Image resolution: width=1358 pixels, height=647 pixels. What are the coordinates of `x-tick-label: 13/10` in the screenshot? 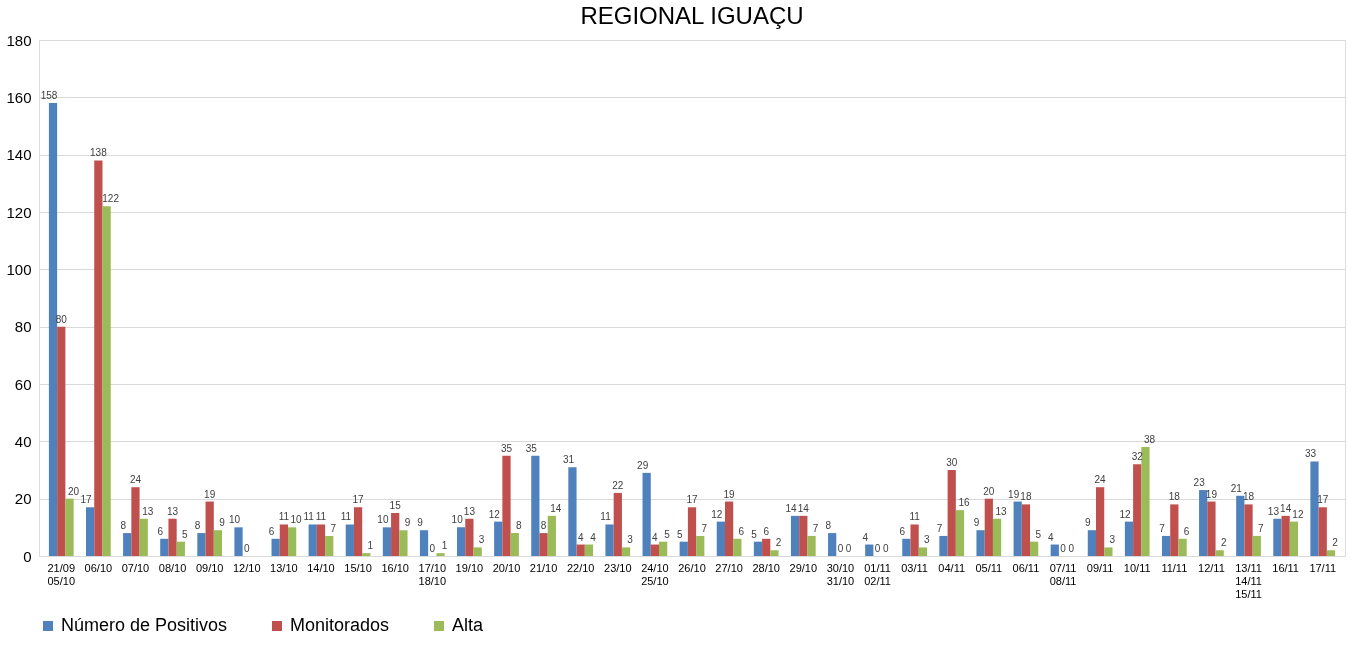 It's located at (284, 567).